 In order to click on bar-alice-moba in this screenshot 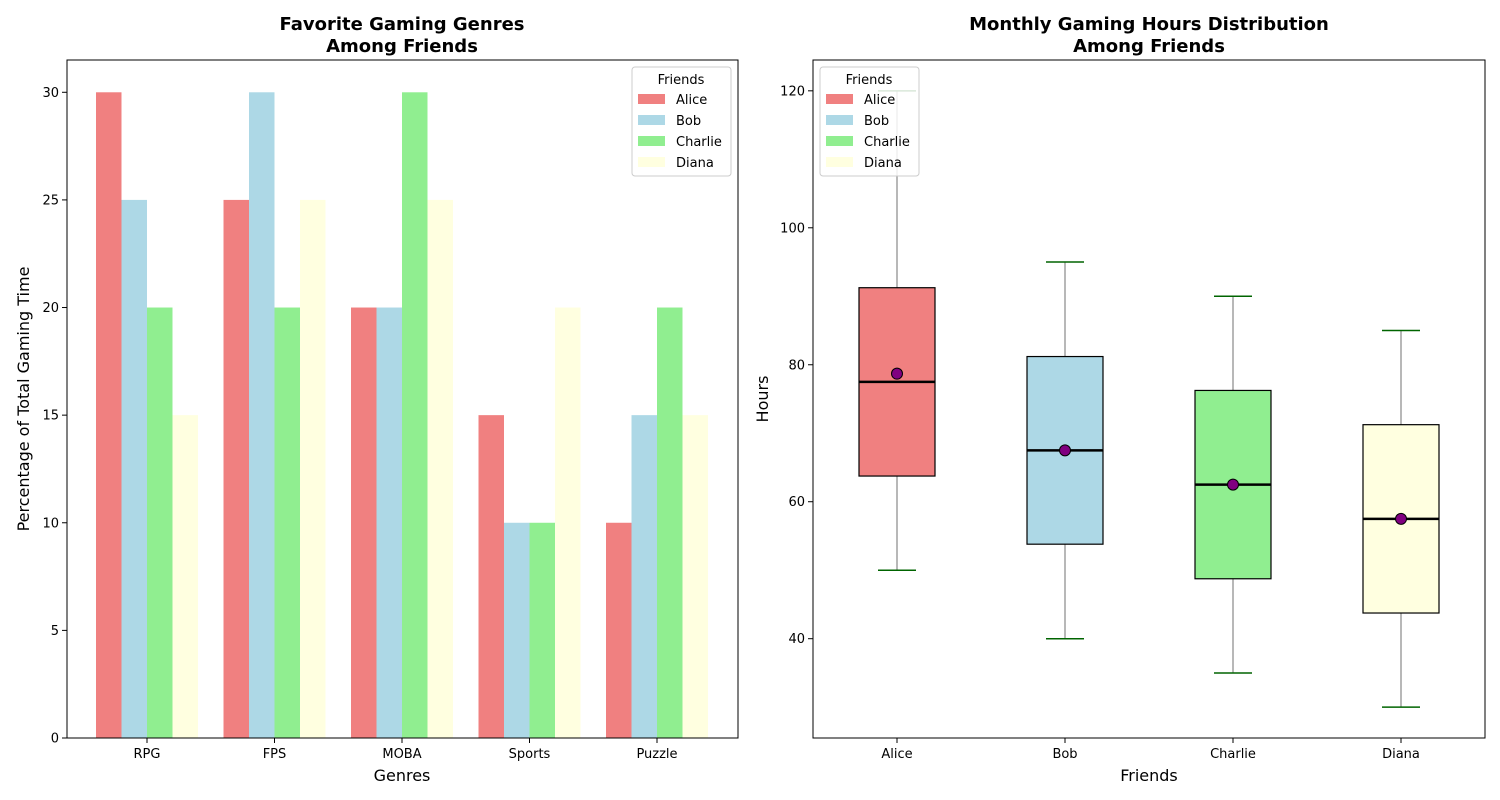, I will do `click(364, 522)`.